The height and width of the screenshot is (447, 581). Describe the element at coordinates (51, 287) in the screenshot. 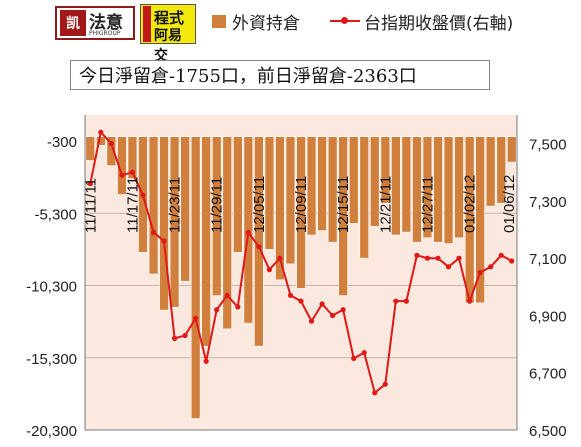

I see `y-left-tick-label: -10,300` at that location.